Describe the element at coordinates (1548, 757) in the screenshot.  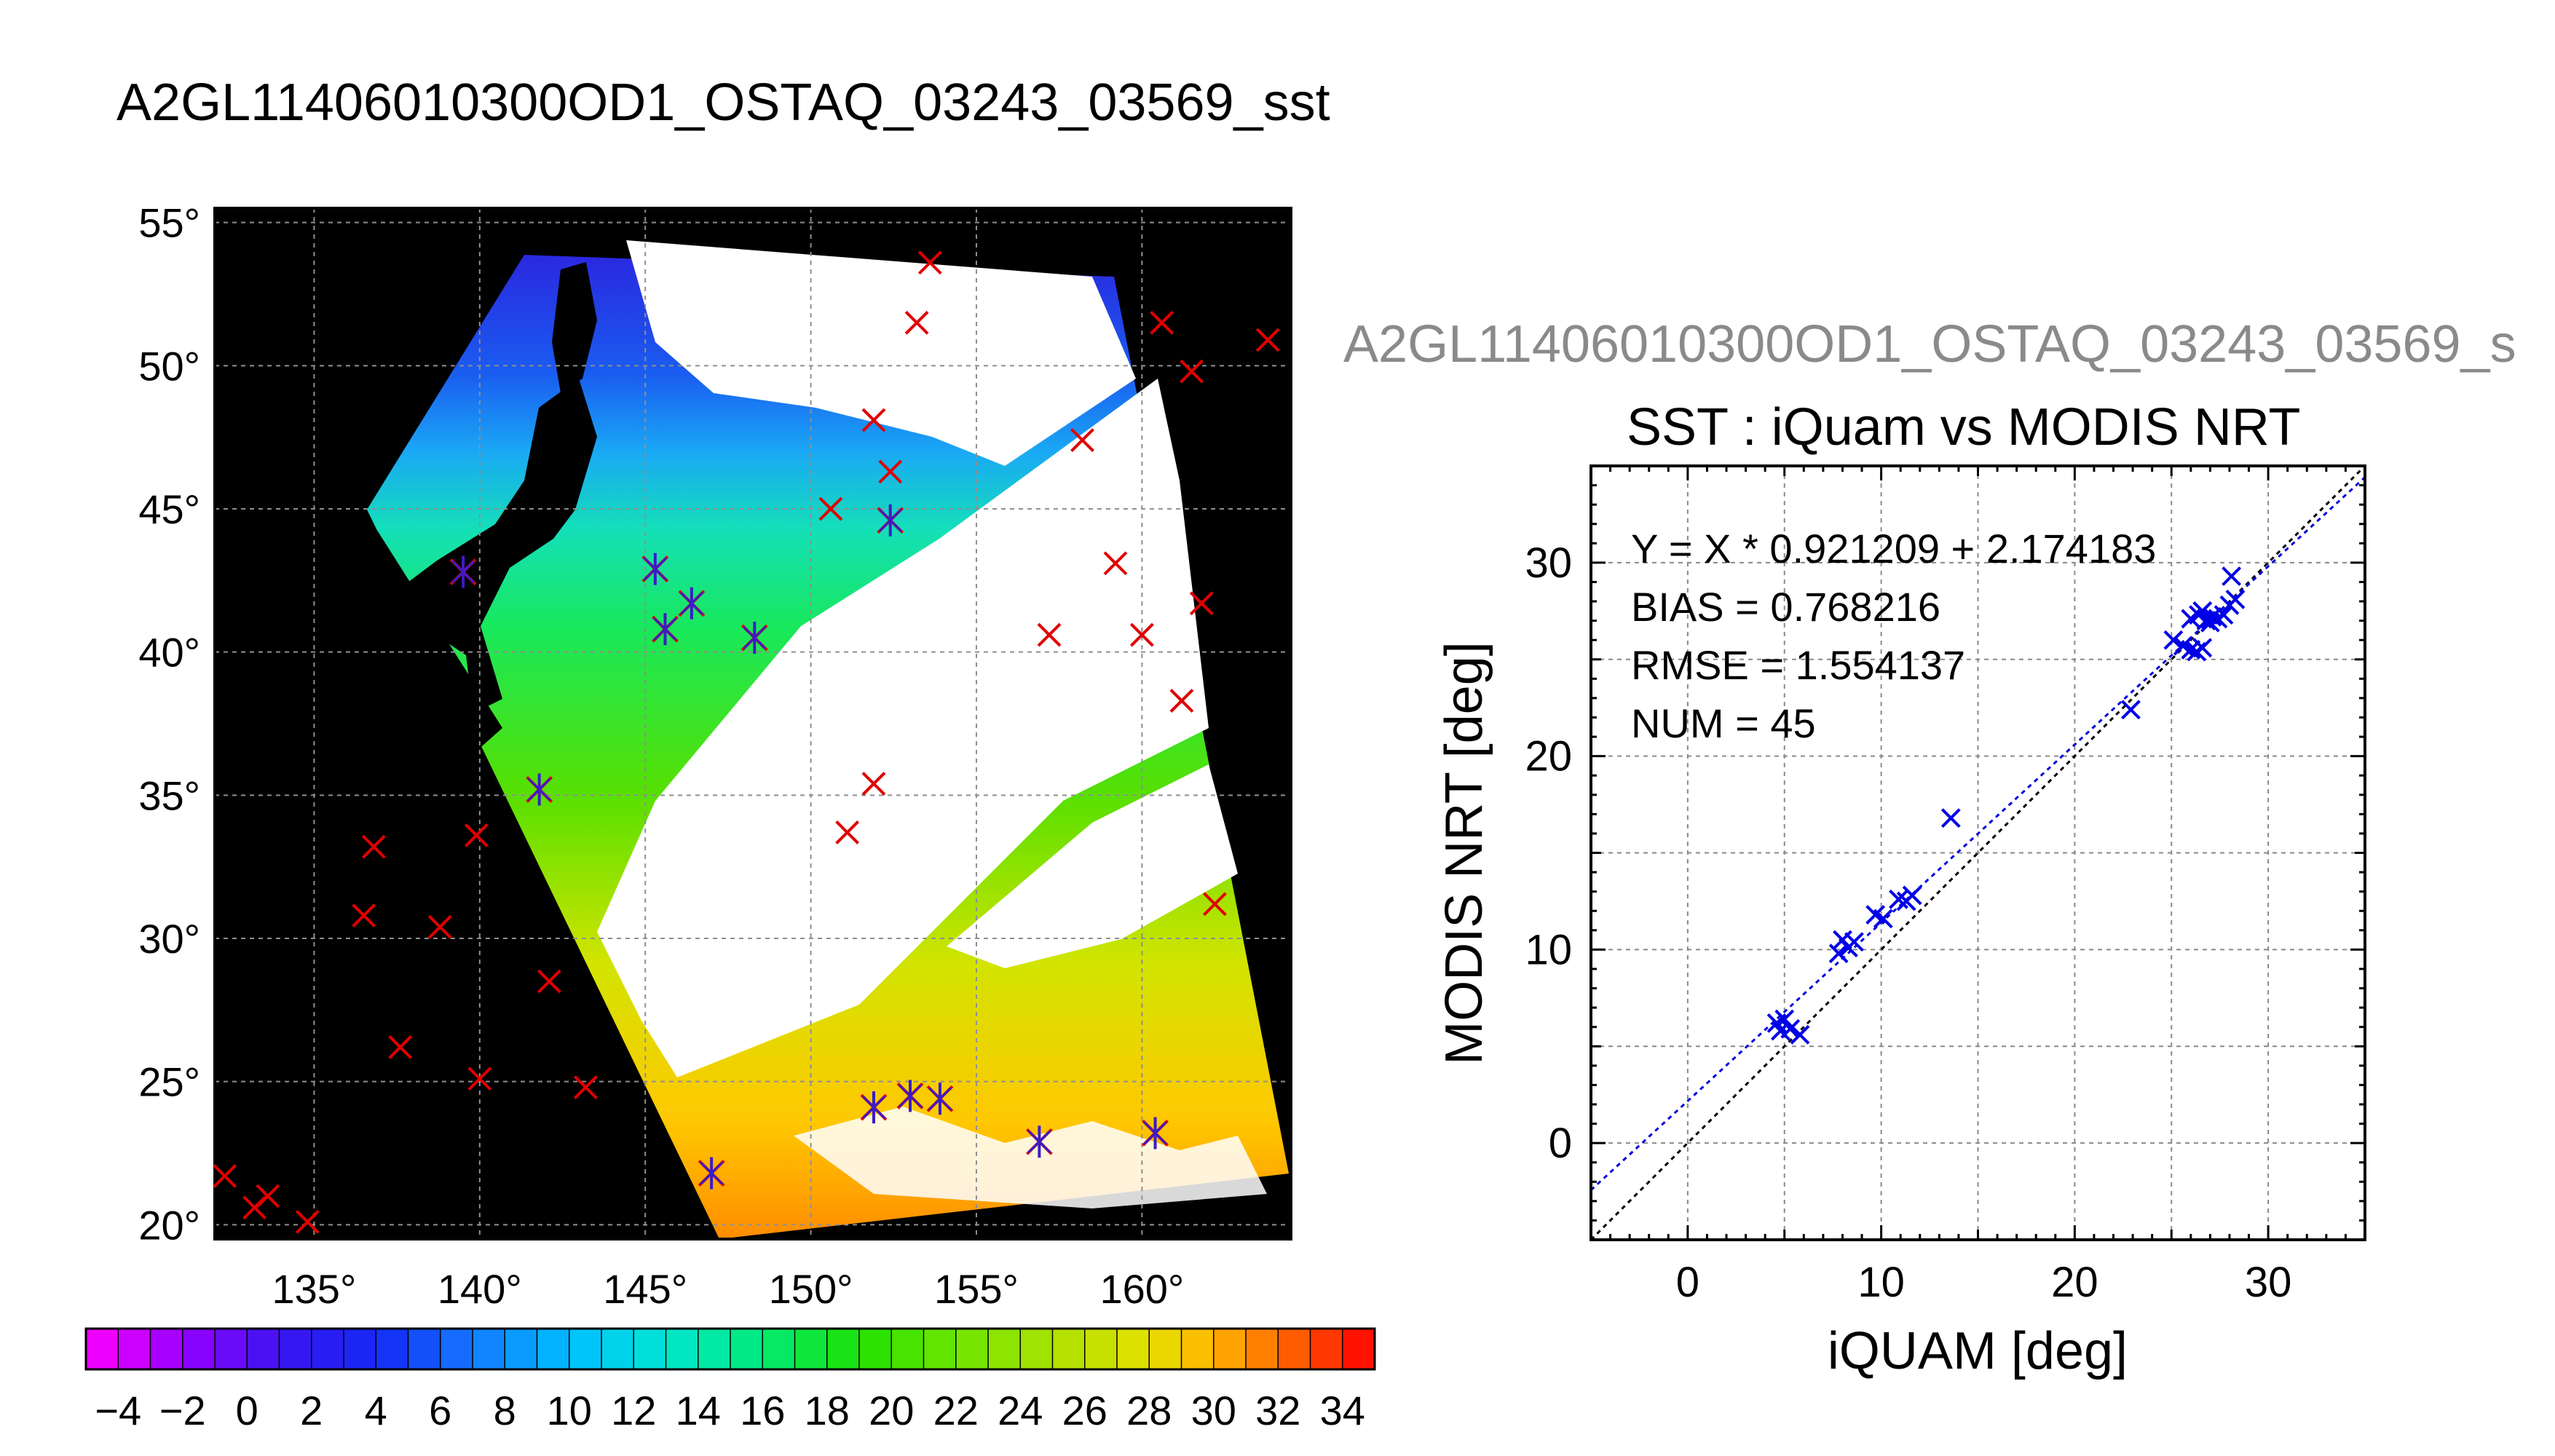
I see `scatter-y-tick-label: 20` at that location.